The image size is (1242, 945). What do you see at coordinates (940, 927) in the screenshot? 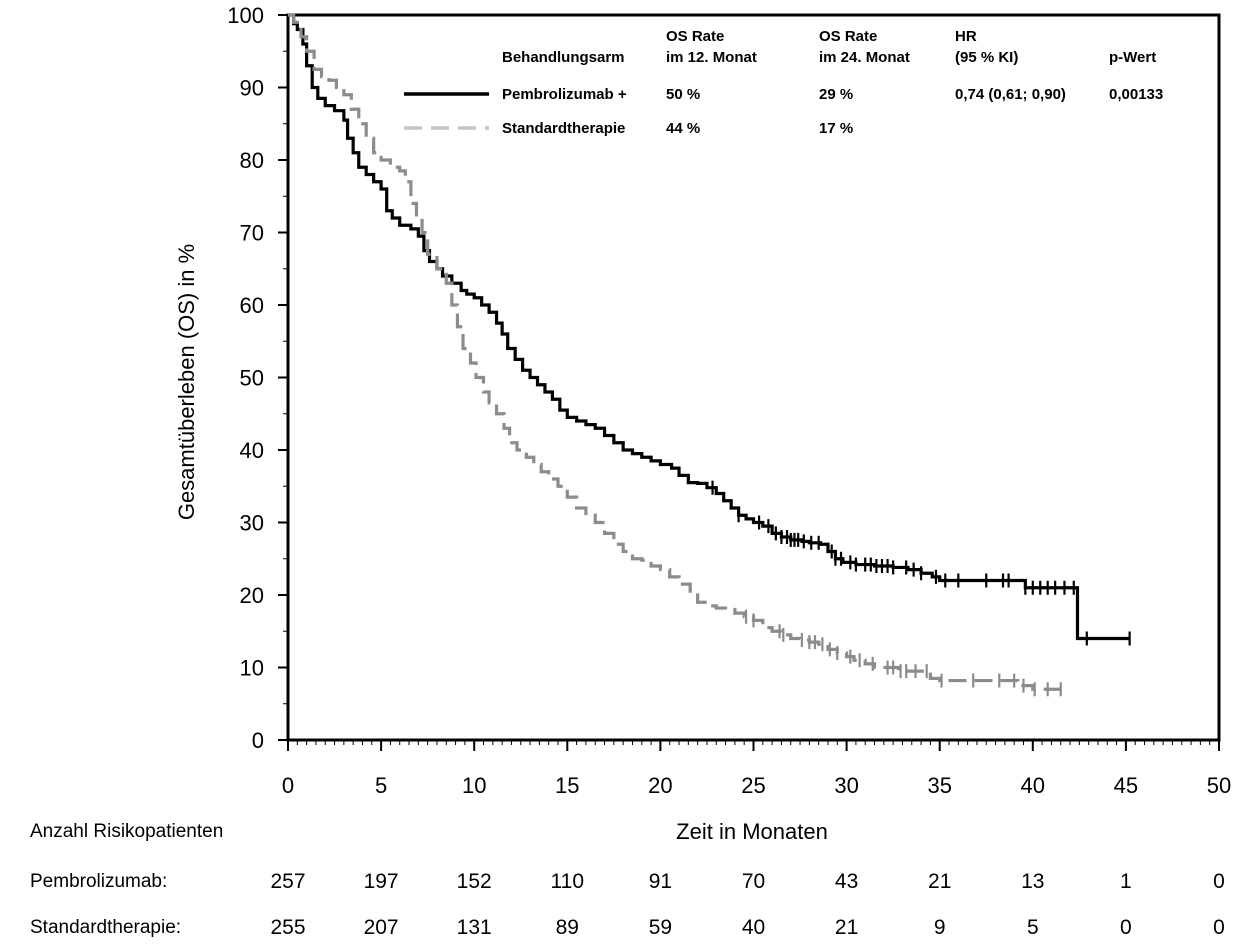
I see `risk-value: 9` at bounding box center [940, 927].